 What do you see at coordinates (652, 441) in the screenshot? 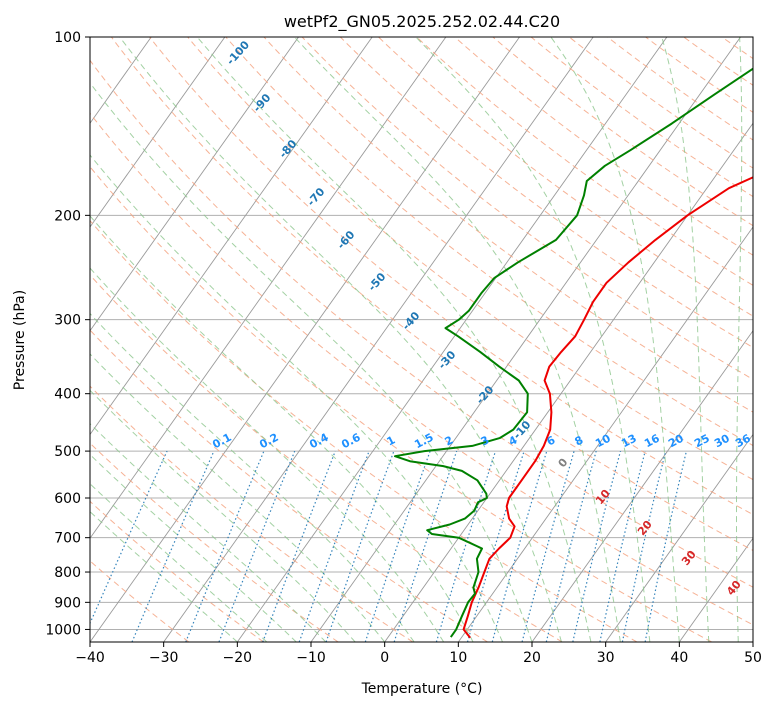
I see `mixing-ratio-label: 16` at bounding box center [652, 441].